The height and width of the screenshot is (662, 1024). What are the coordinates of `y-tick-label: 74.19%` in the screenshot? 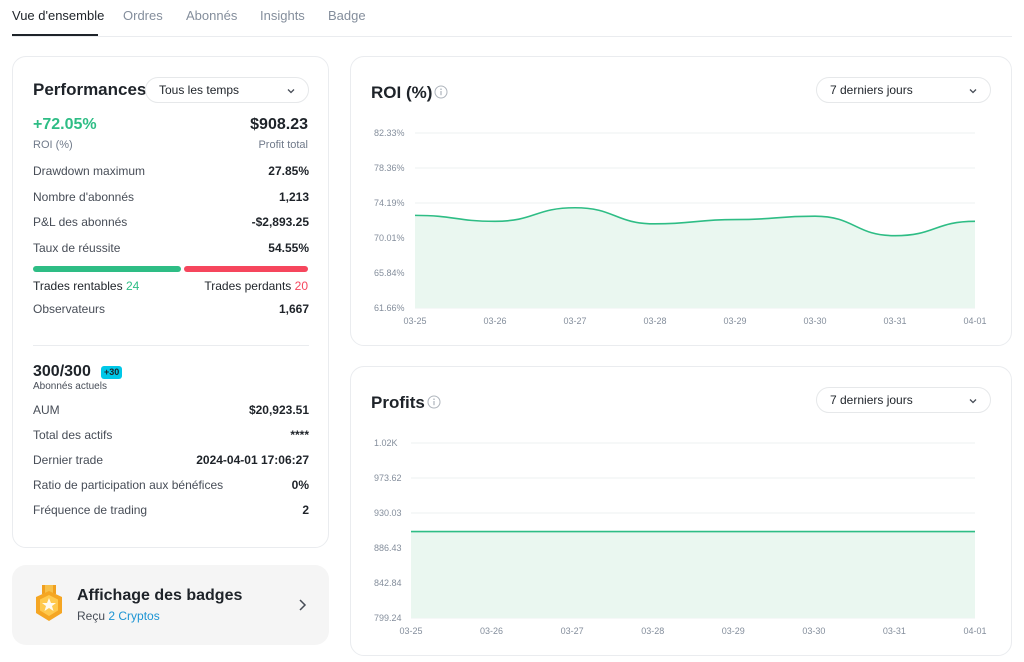 It's located at (389, 203).